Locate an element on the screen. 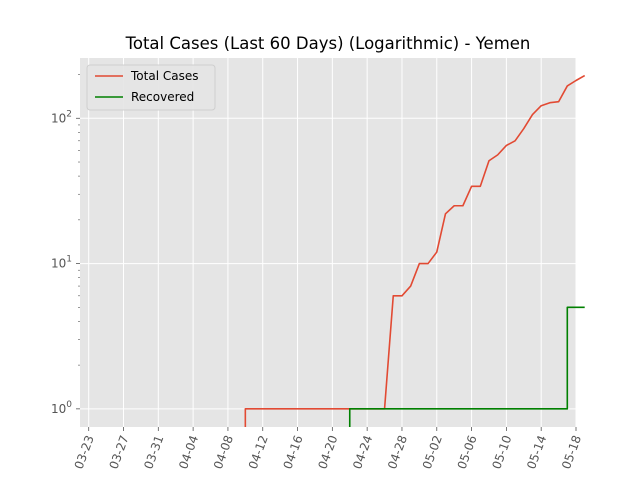 Image resolution: width=640 pixels, height=480 pixels. y-tick-label: 10¹ is located at coordinates (61, 263).